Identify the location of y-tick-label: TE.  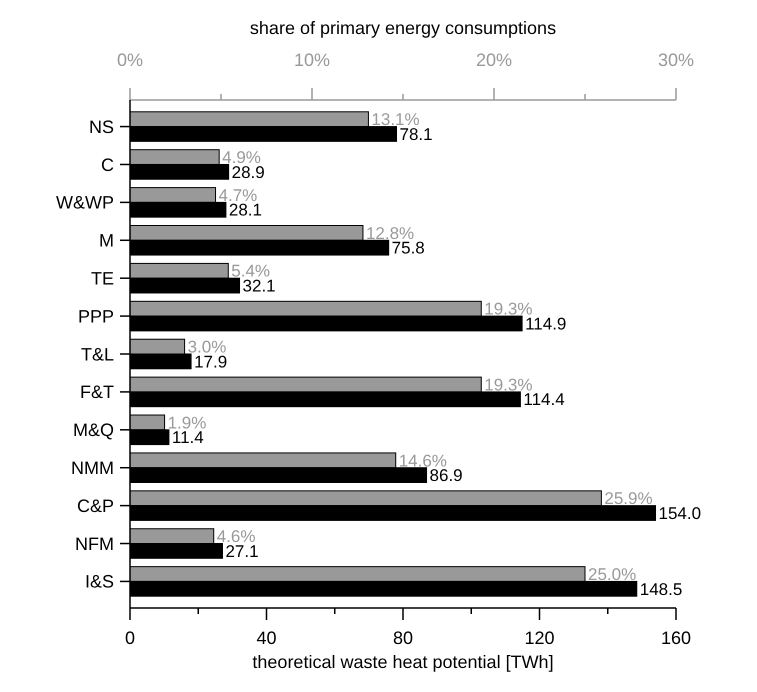
(102, 278).